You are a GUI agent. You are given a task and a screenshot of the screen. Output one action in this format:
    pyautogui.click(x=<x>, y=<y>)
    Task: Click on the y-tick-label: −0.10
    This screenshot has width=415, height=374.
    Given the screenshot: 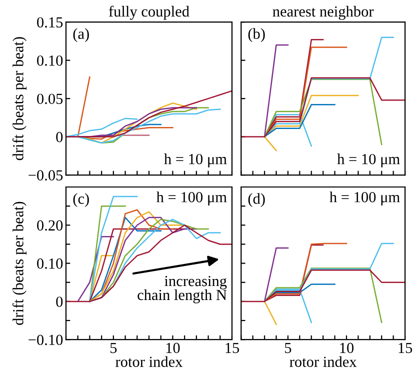 What is the action you would take?
    pyautogui.click(x=45, y=340)
    